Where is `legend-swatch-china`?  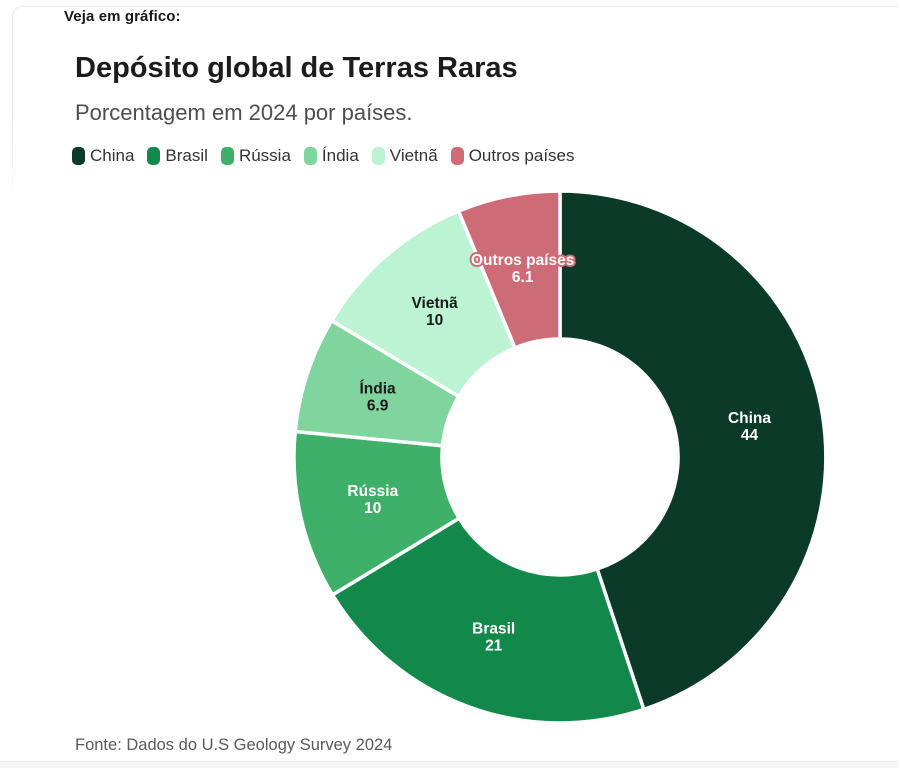
legend-swatch-china is located at coordinates (78, 156).